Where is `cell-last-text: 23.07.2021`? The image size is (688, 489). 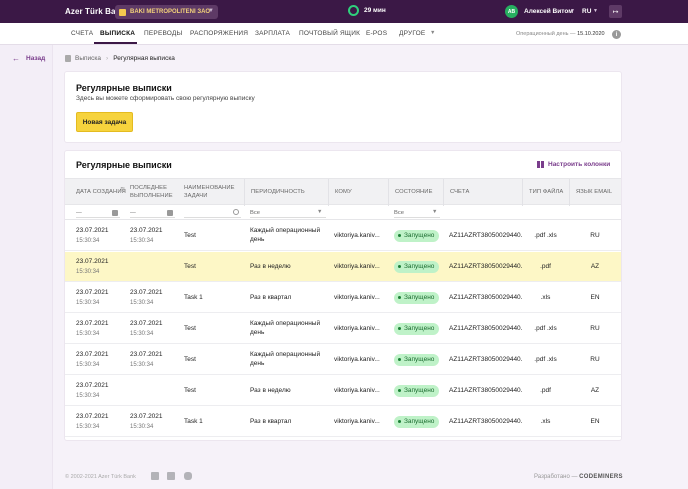
cell-last-text: 23.07.2021 is located at coordinates (146, 230).